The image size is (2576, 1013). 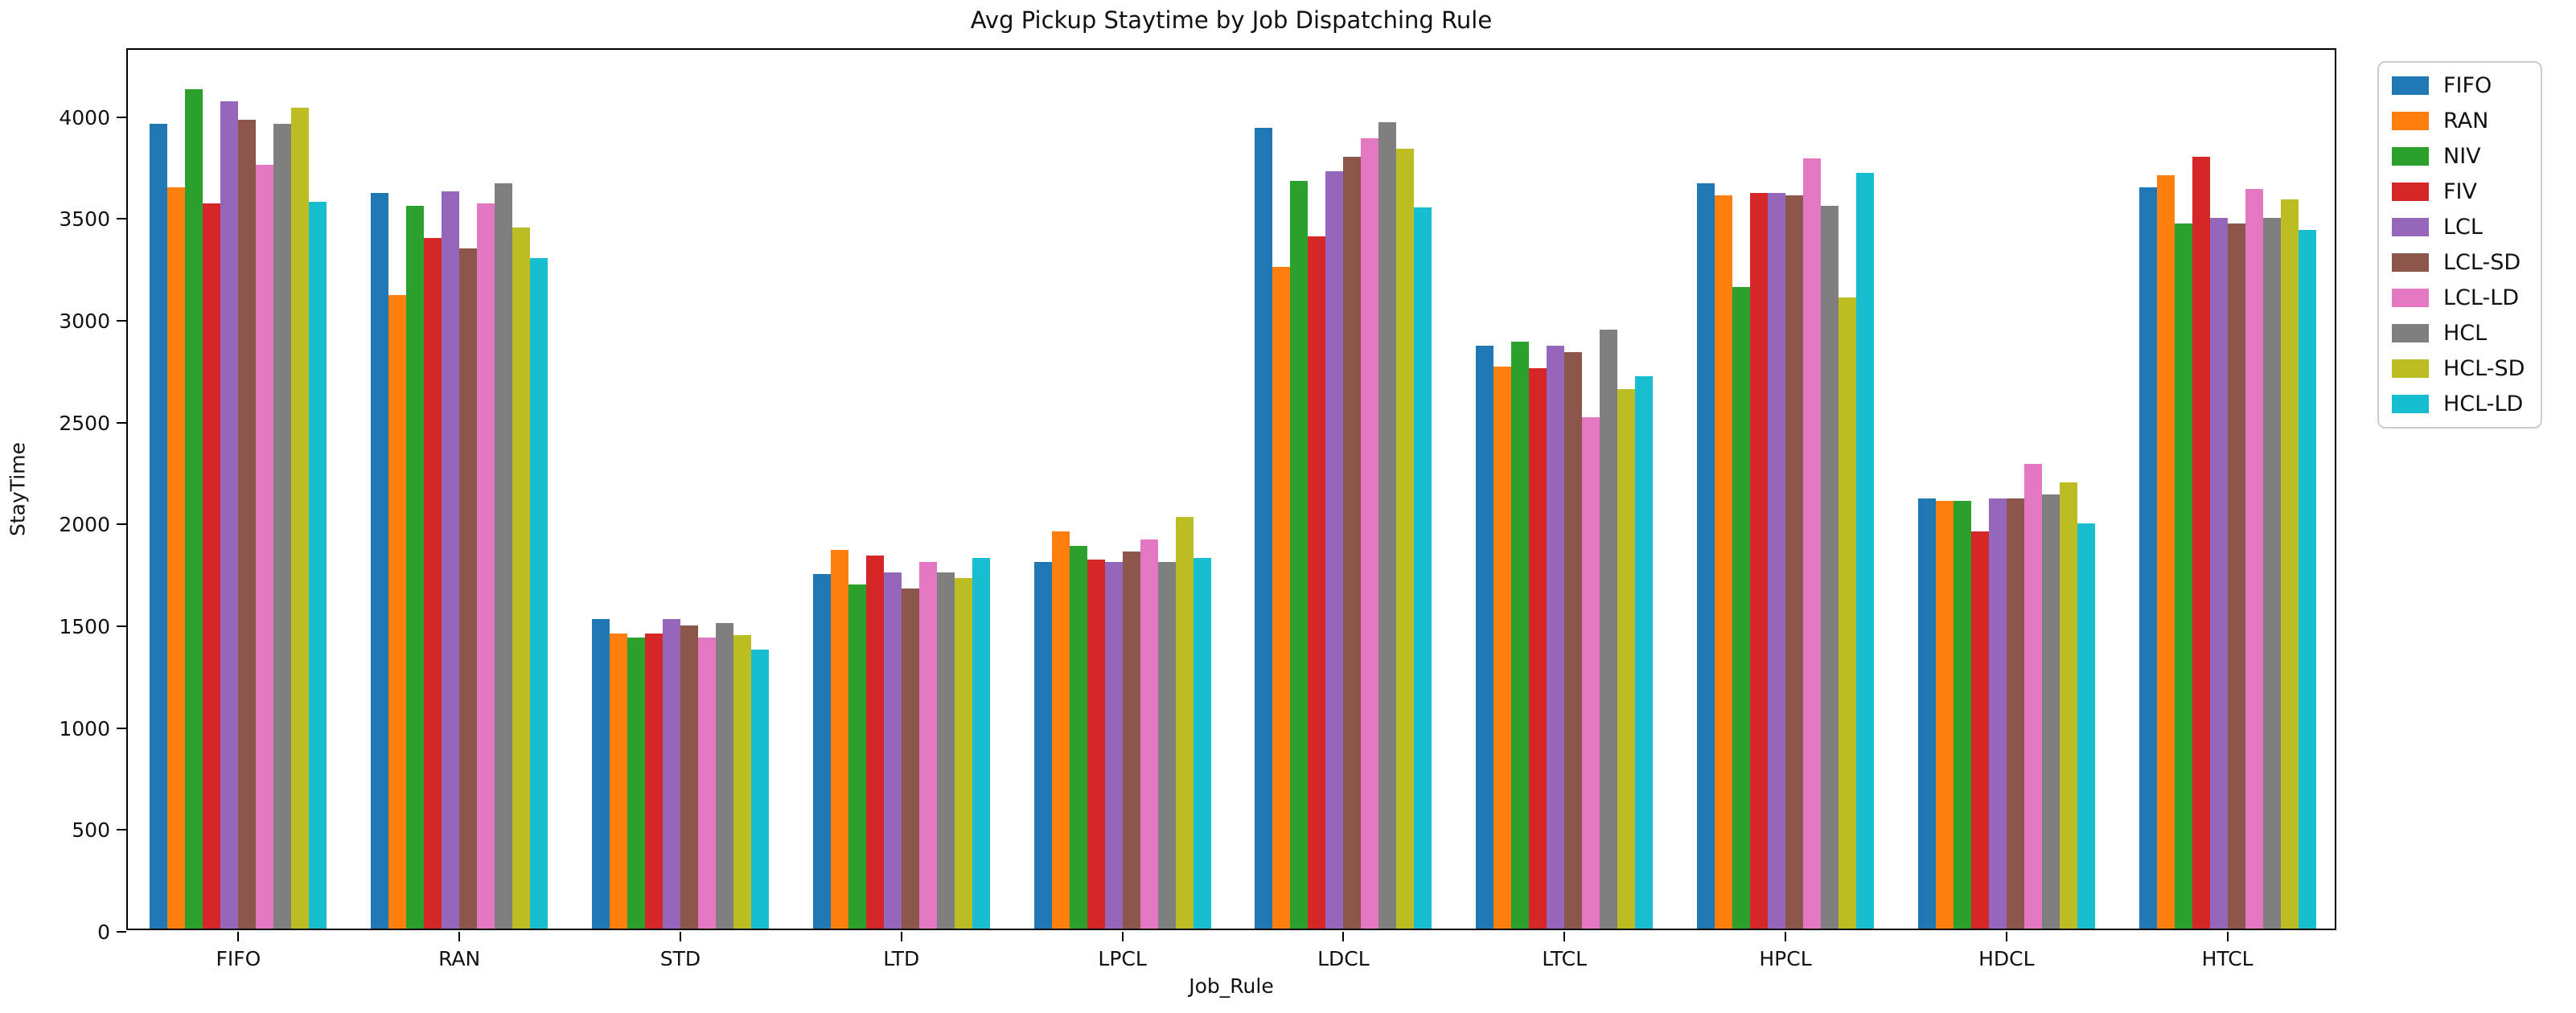 I want to click on bar-STD-LCL, so click(x=671, y=773).